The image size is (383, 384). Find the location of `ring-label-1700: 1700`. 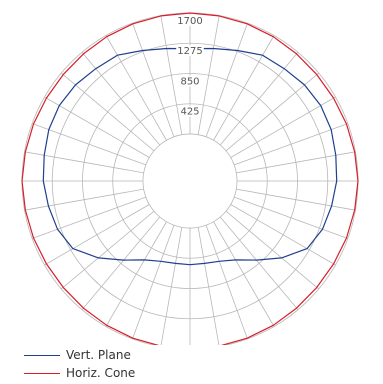

ring-label-1700: 1700 is located at coordinates (189, 21).